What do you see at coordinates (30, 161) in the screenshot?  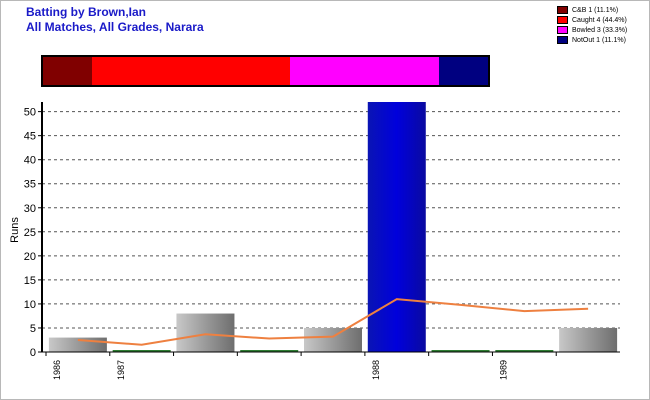 I see `y-tick-label: 40` at bounding box center [30, 161].